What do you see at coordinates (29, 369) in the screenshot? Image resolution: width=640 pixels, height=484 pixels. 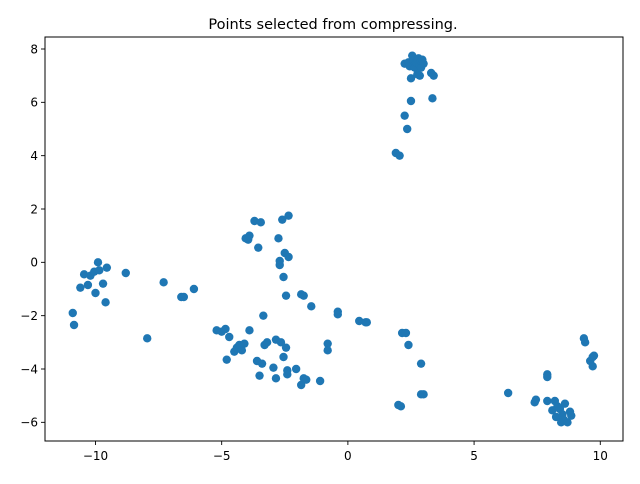 I see `y-tick-label: −4` at bounding box center [29, 369].